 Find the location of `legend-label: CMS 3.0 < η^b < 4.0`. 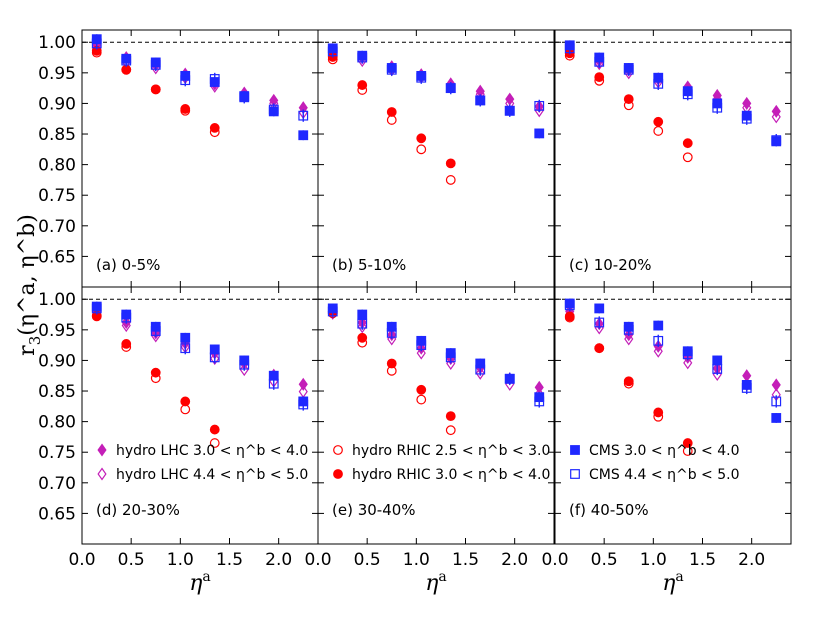

legend-label: CMS 3.0 < η^b < 4.0 is located at coordinates (664, 451).